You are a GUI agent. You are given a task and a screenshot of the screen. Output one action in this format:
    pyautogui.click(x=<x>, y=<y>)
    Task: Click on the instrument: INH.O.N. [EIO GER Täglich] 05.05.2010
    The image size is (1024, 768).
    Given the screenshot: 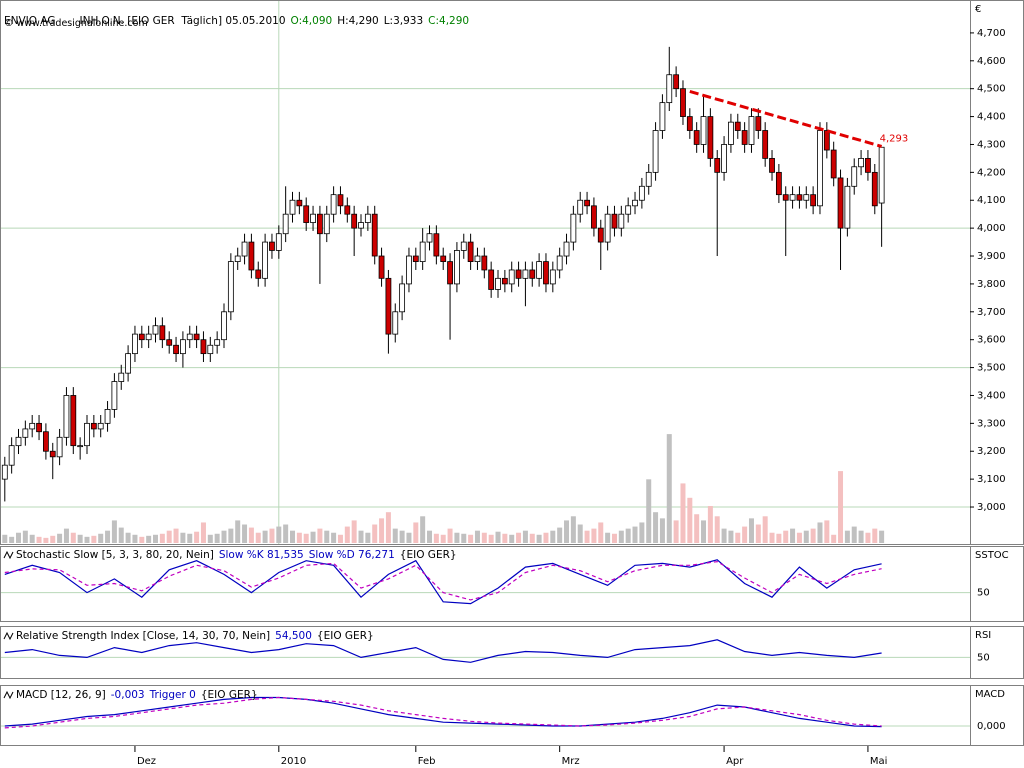 What is the action you would take?
    pyautogui.click(x=182, y=21)
    